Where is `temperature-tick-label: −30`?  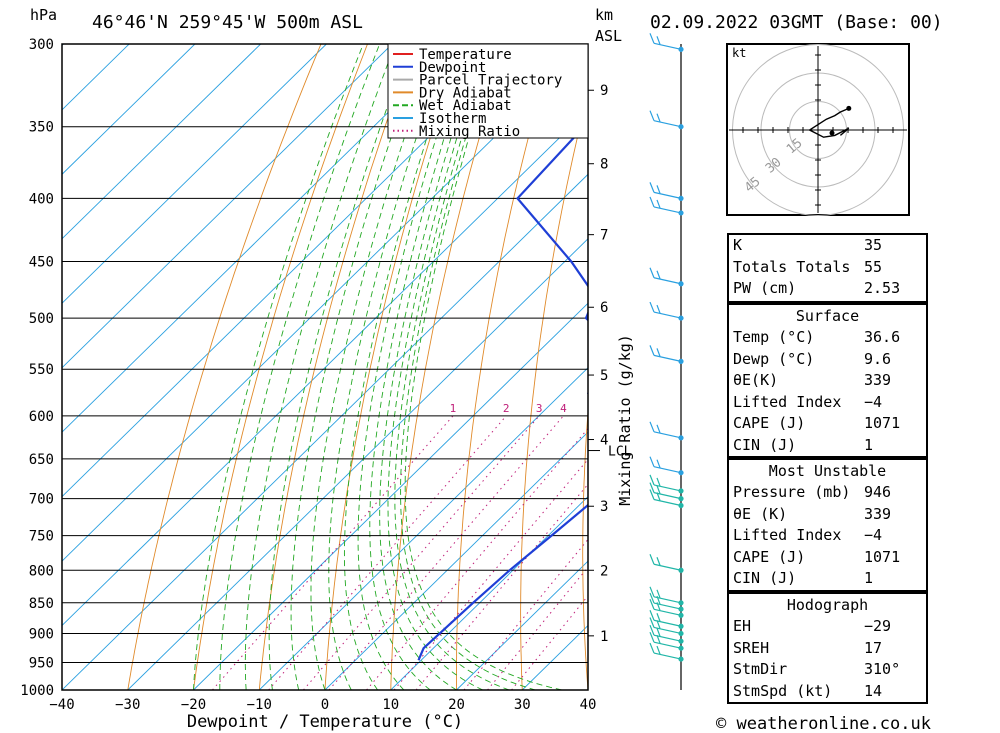 temperature-tick-label: −30 is located at coordinates (127, 705).